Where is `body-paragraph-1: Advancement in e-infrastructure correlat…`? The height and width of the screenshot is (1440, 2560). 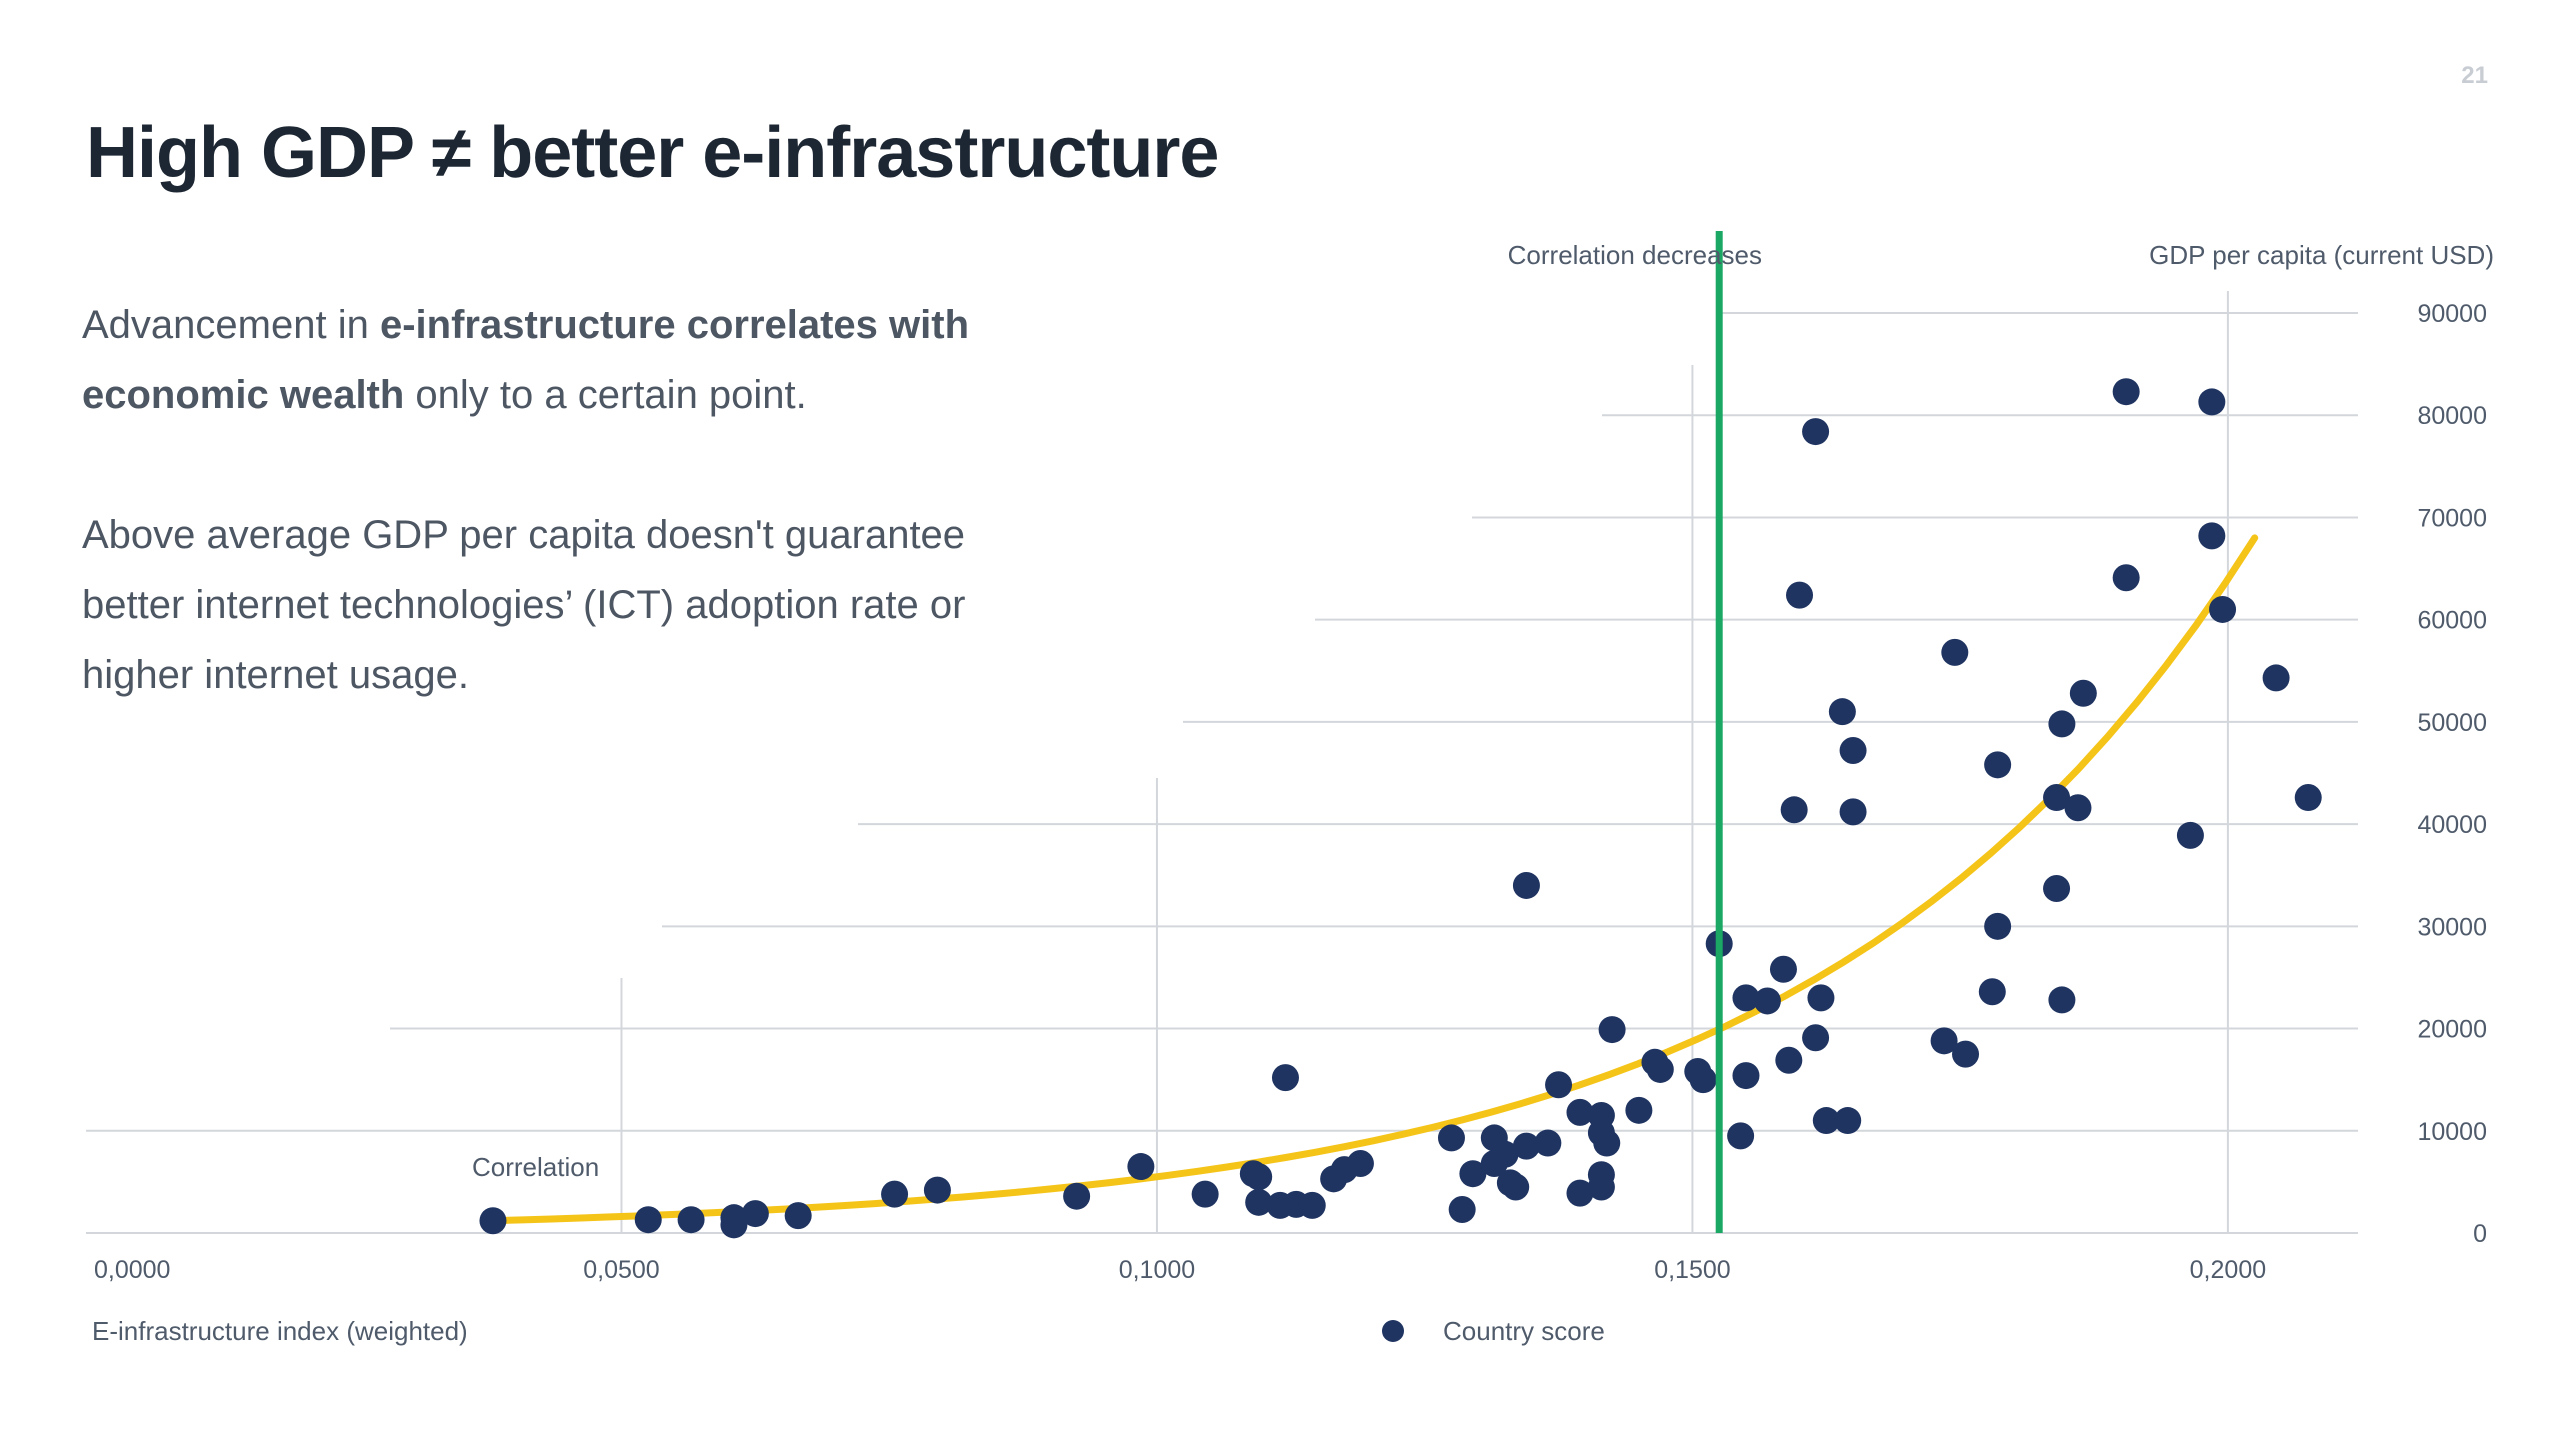
body-paragraph-1: Advancement in e-infrastructure correlat… is located at coordinates (562, 360).